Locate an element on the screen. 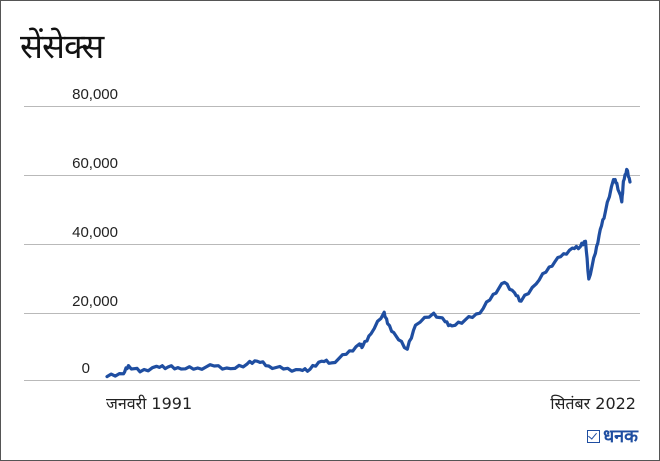  x-label-start: जनवरी 1991 is located at coordinates (149, 403).